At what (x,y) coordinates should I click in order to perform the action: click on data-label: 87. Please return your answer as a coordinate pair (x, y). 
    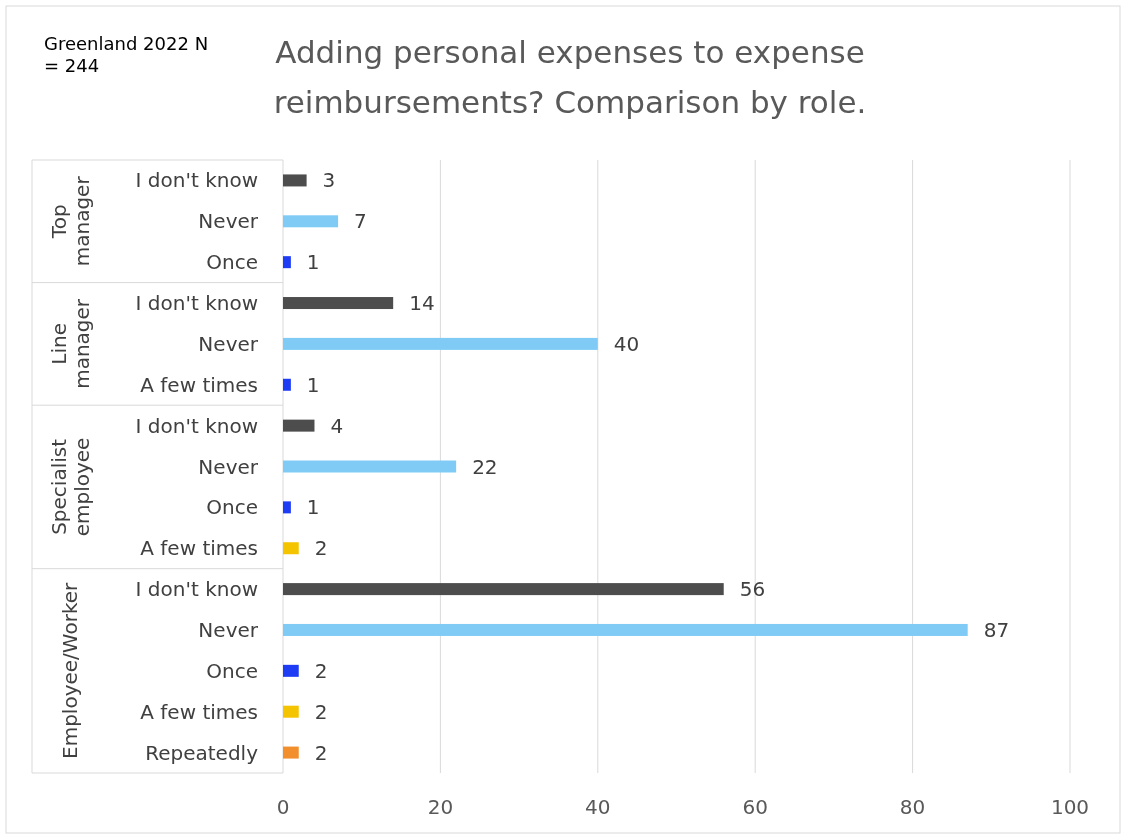
    Looking at the image, I should click on (996, 629).